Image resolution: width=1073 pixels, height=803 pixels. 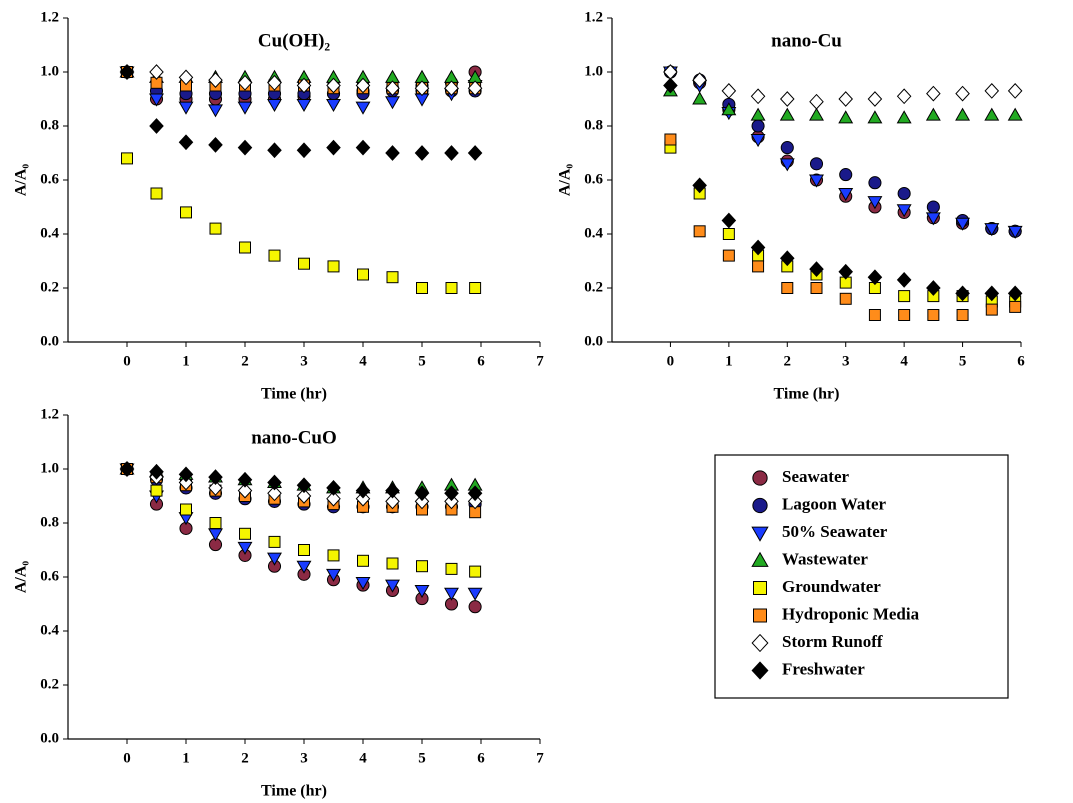 I want to click on legend-label: Storm Runoff, so click(x=832, y=641).